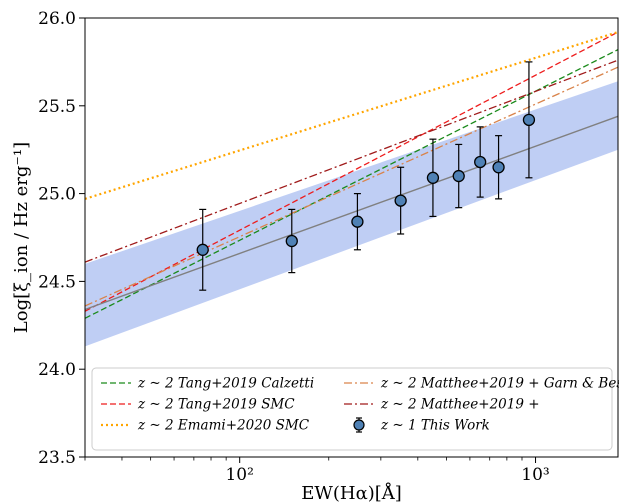 The width and height of the screenshot is (619, 503). Describe the element at coordinates (225, 384) in the screenshot. I see `legend-label: z ~ 2 Tang+2019 Calzetti` at that location.